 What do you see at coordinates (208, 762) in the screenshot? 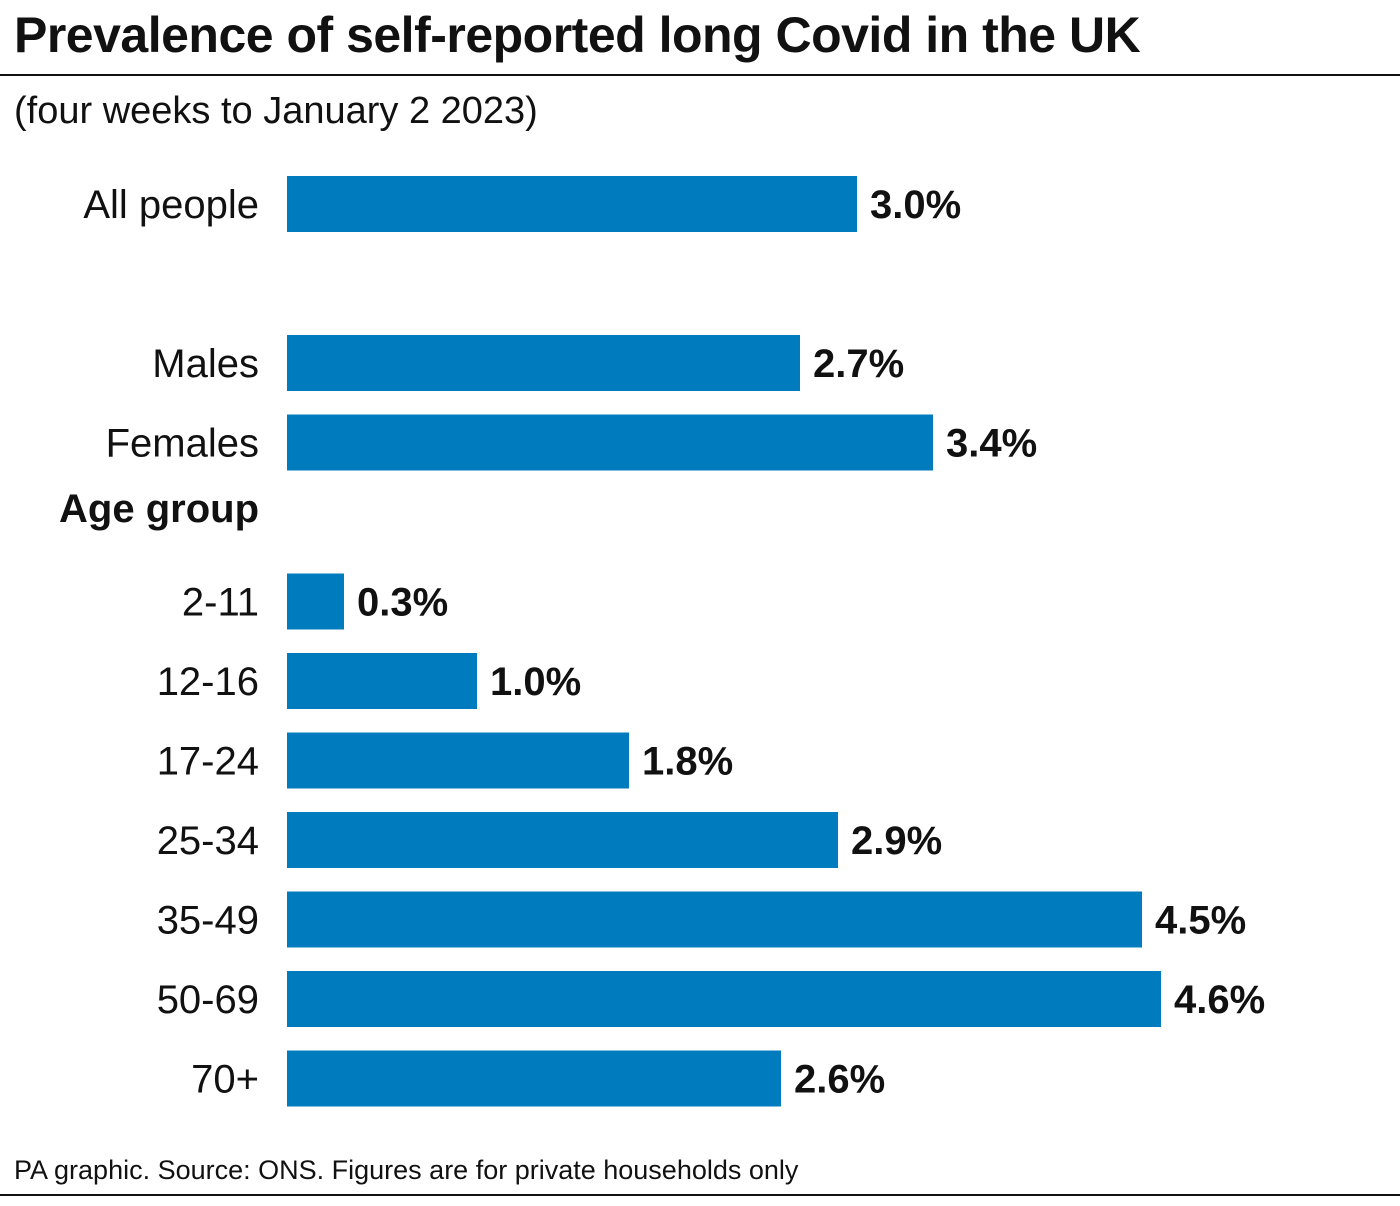
I see `category-label-17-24: 17-24` at bounding box center [208, 762].